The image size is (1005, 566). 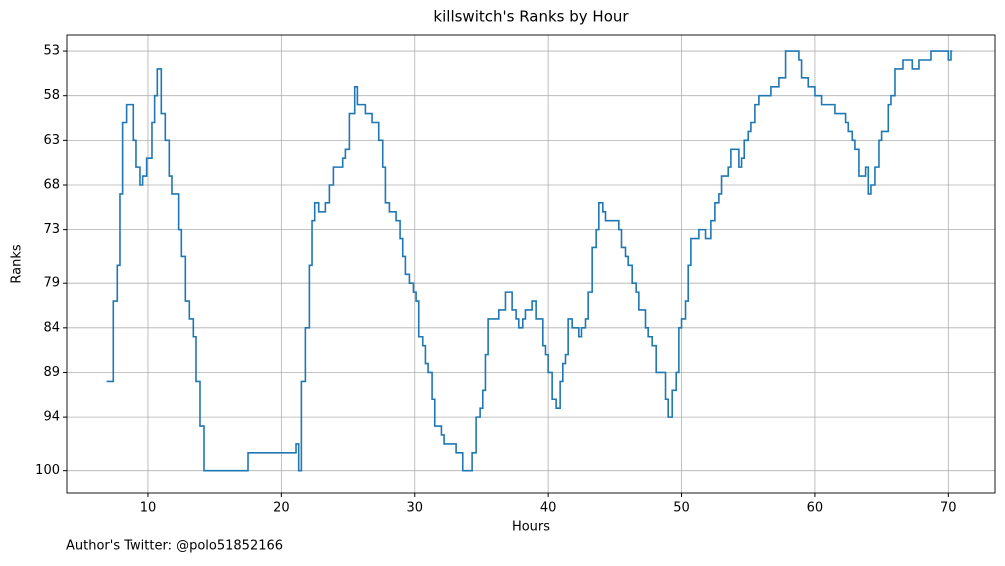 What do you see at coordinates (148, 508) in the screenshot?
I see `x-tick-label: 10` at bounding box center [148, 508].